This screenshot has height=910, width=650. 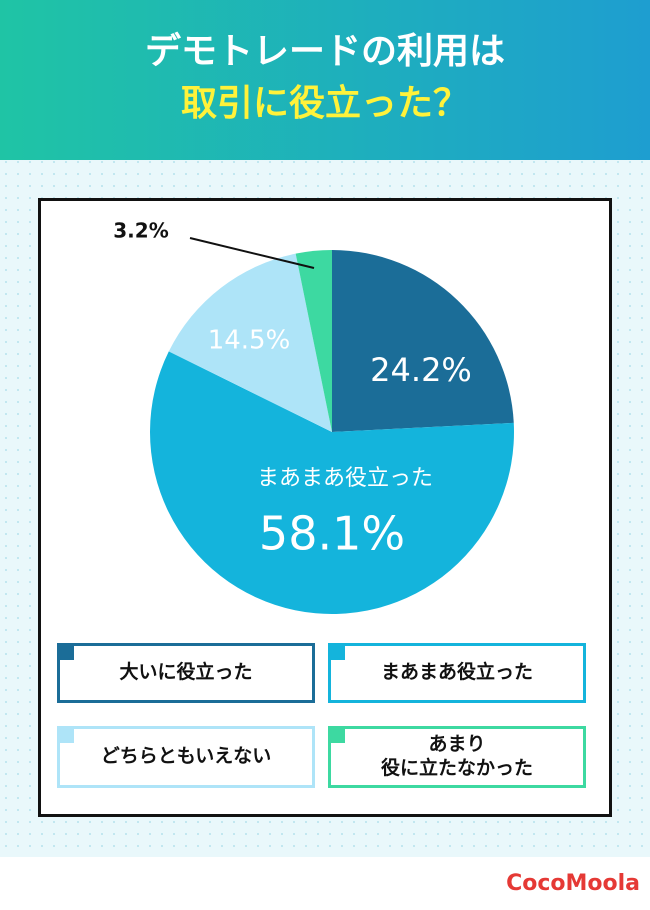 I want to click on value-label: 3.2%, so click(x=140, y=231).